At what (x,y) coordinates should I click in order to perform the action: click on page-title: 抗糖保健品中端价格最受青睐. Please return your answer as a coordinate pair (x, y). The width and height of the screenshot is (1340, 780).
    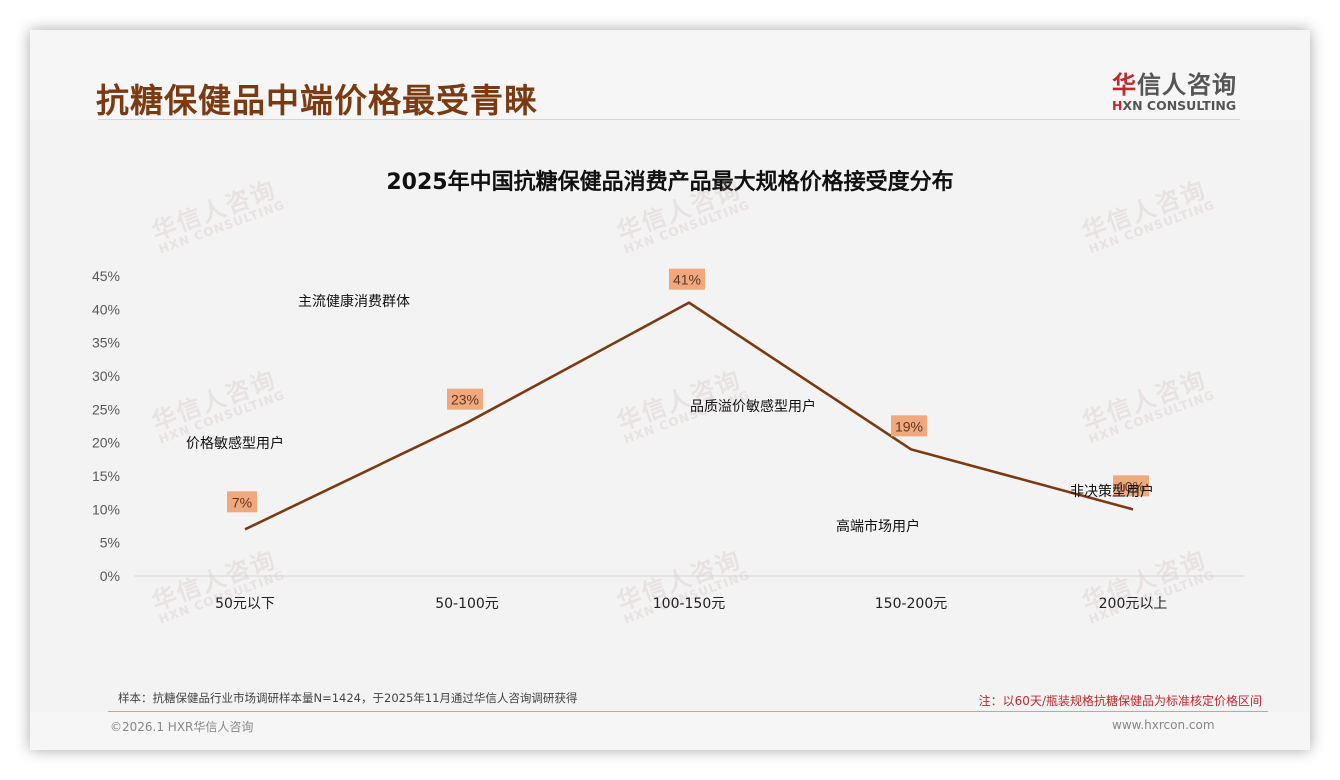
    Looking at the image, I should click on (317, 100).